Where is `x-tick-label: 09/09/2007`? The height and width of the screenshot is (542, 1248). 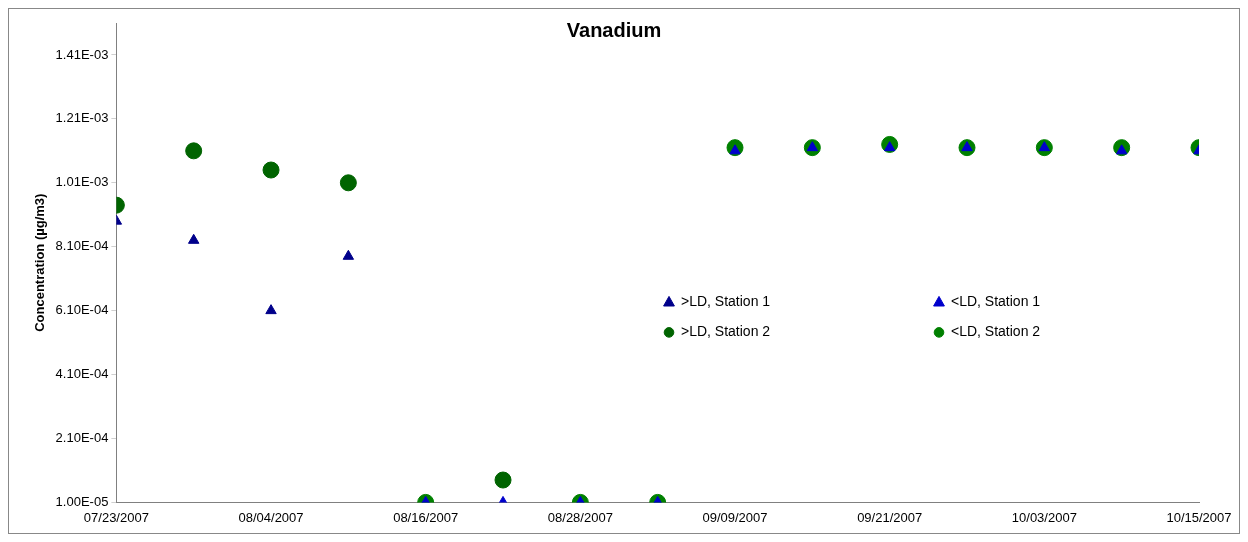 x-tick-label: 09/09/2007 is located at coordinates (735, 517).